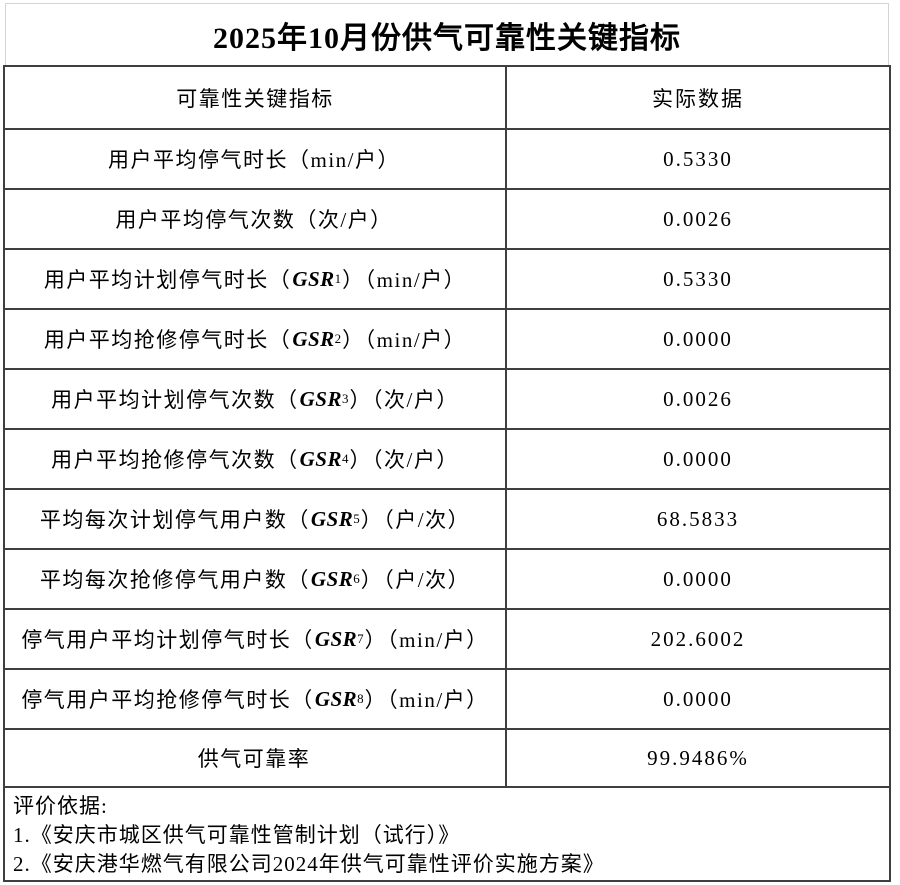 Image resolution: width=900 pixels, height=885 pixels. Describe the element at coordinates (174, 520) in the screenshot. I see `label-pre: 平均每次计划停气用户数（` at that location.